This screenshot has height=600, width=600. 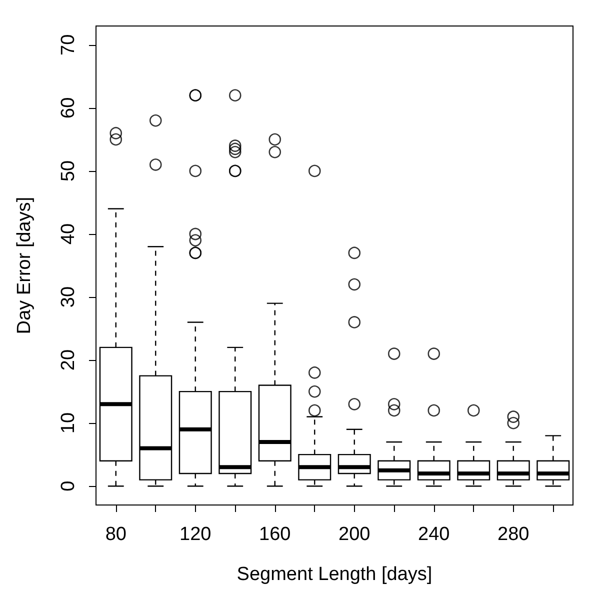 What do you see at coordinates (68, 423) in the screenshot?
I see `y-tick-label: 10` at bounding box center [68, 423].